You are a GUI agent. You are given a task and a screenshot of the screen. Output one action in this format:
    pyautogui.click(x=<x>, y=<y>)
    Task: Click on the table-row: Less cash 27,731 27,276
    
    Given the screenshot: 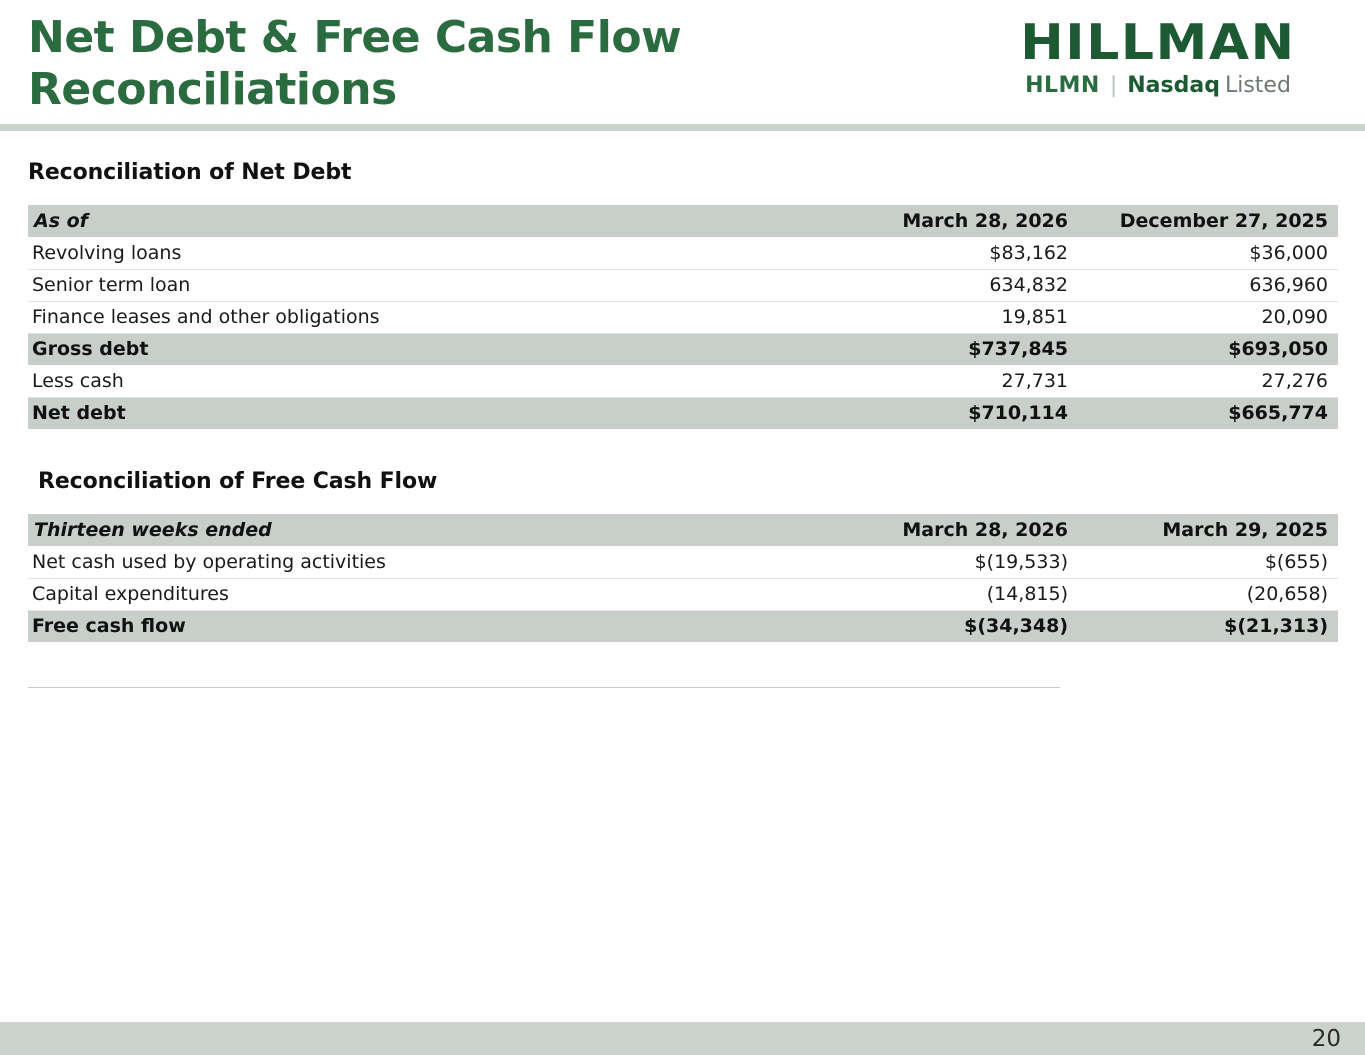 What is the action you would take?
    pyautogui.click(x=683, y=381)
    